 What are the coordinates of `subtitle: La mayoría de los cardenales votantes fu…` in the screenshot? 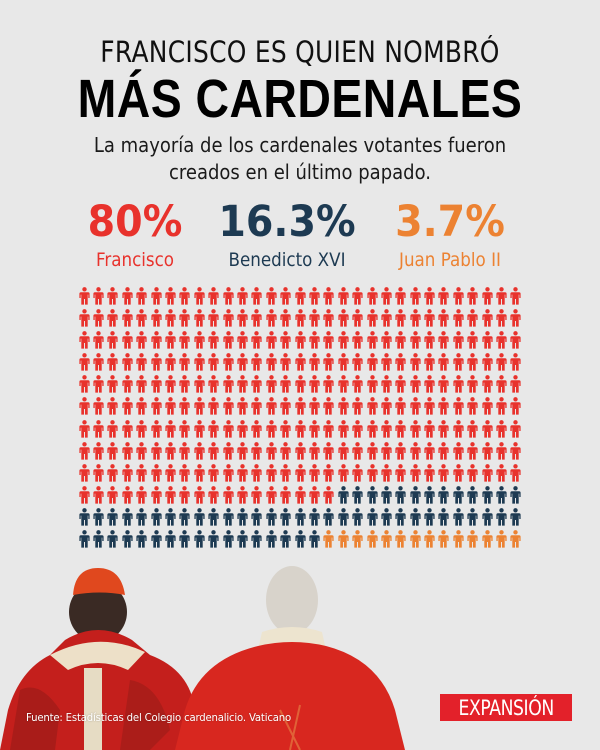 It's located at (300, 159).